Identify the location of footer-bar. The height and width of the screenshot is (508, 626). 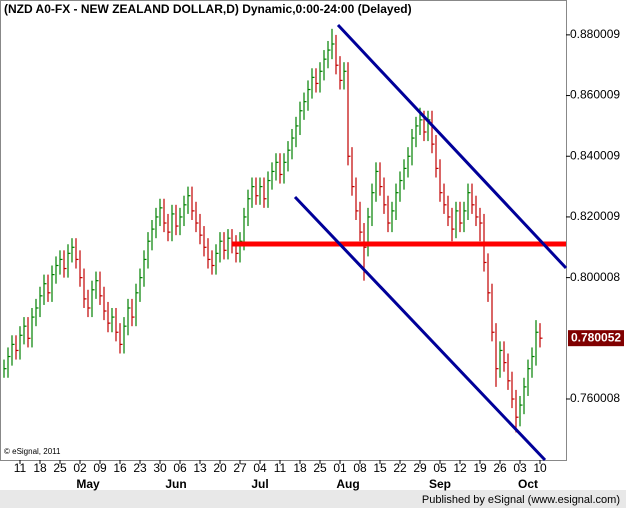
(313, 499).